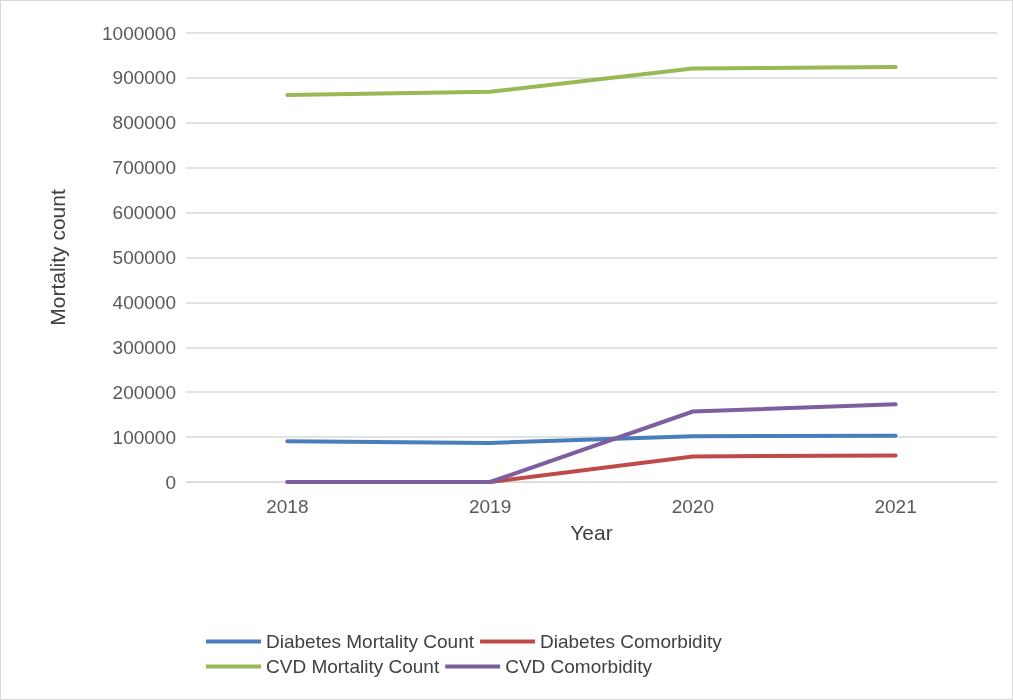  What do you see at coordinates (693, 506) in the screenshot?
I see `x-tick-label: 2020` at bounding box center [693, 506].